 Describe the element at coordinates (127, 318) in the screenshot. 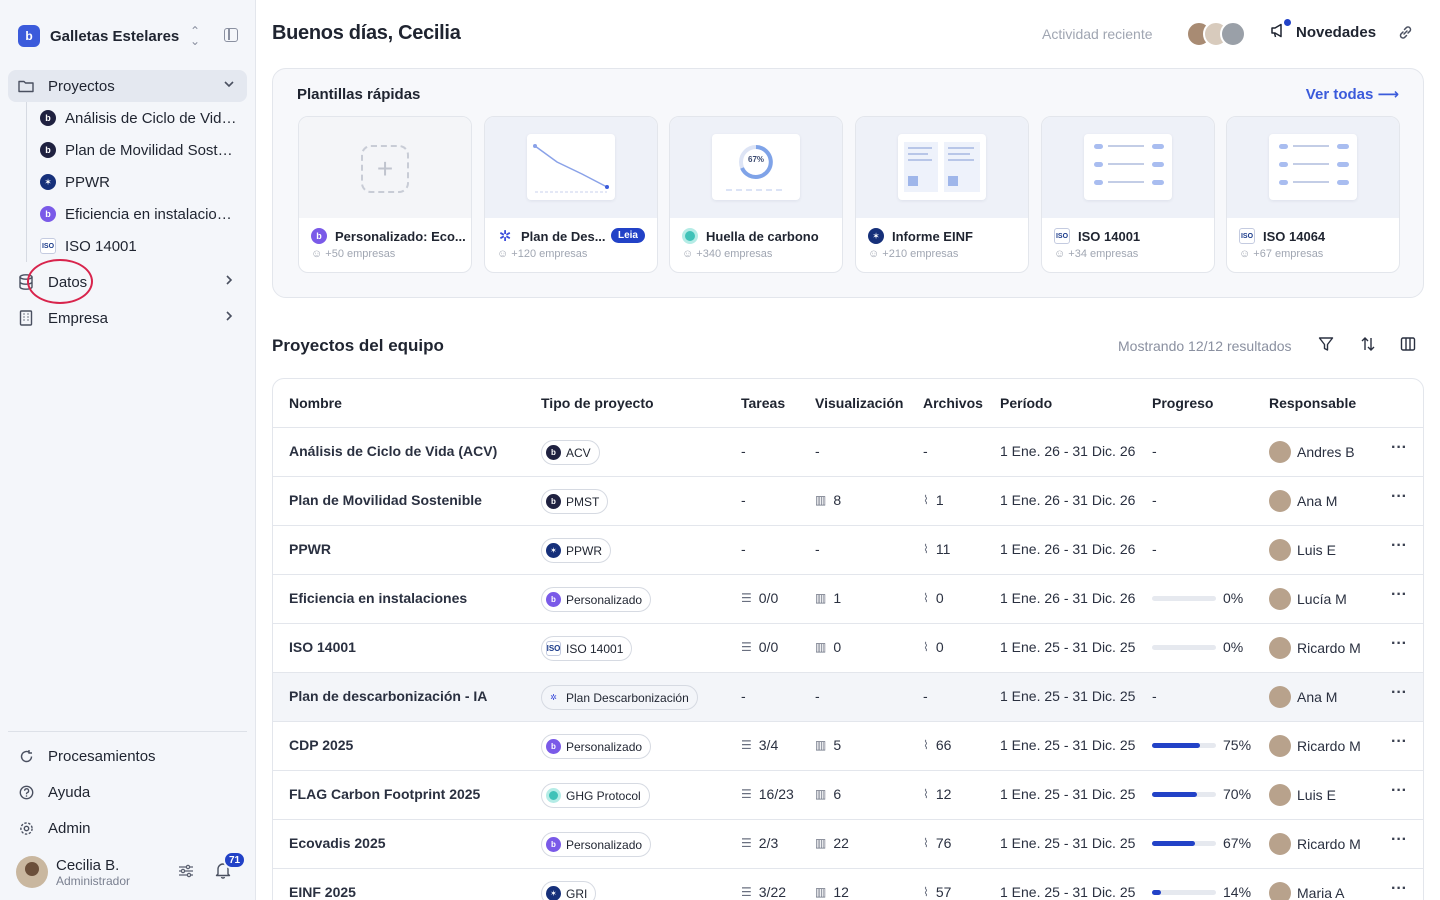

I see `sidebar-item-empresa: Empresa` at that location.